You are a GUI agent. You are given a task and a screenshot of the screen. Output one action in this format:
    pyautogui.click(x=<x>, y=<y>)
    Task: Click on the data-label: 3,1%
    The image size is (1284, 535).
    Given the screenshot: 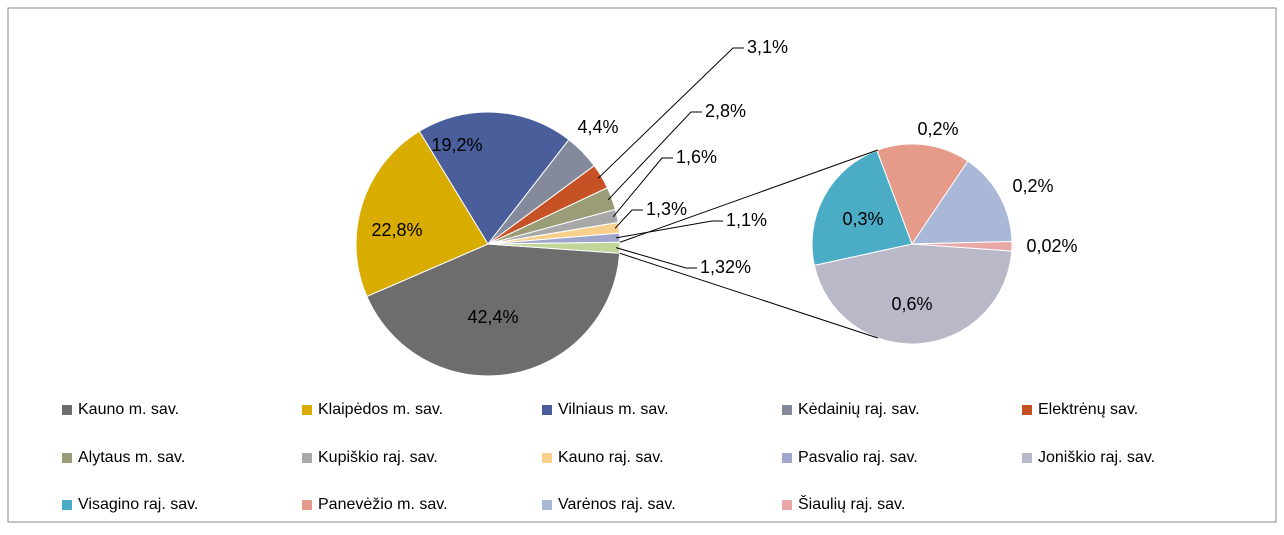 What is the action you would take?
    pyautogui.click(x=767, y=47)
    